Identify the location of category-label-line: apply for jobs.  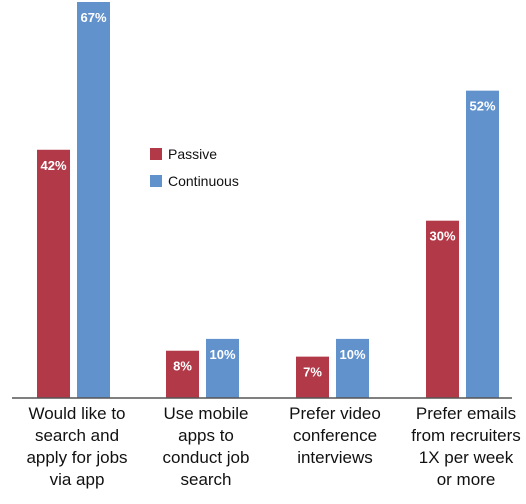
(76, 457).